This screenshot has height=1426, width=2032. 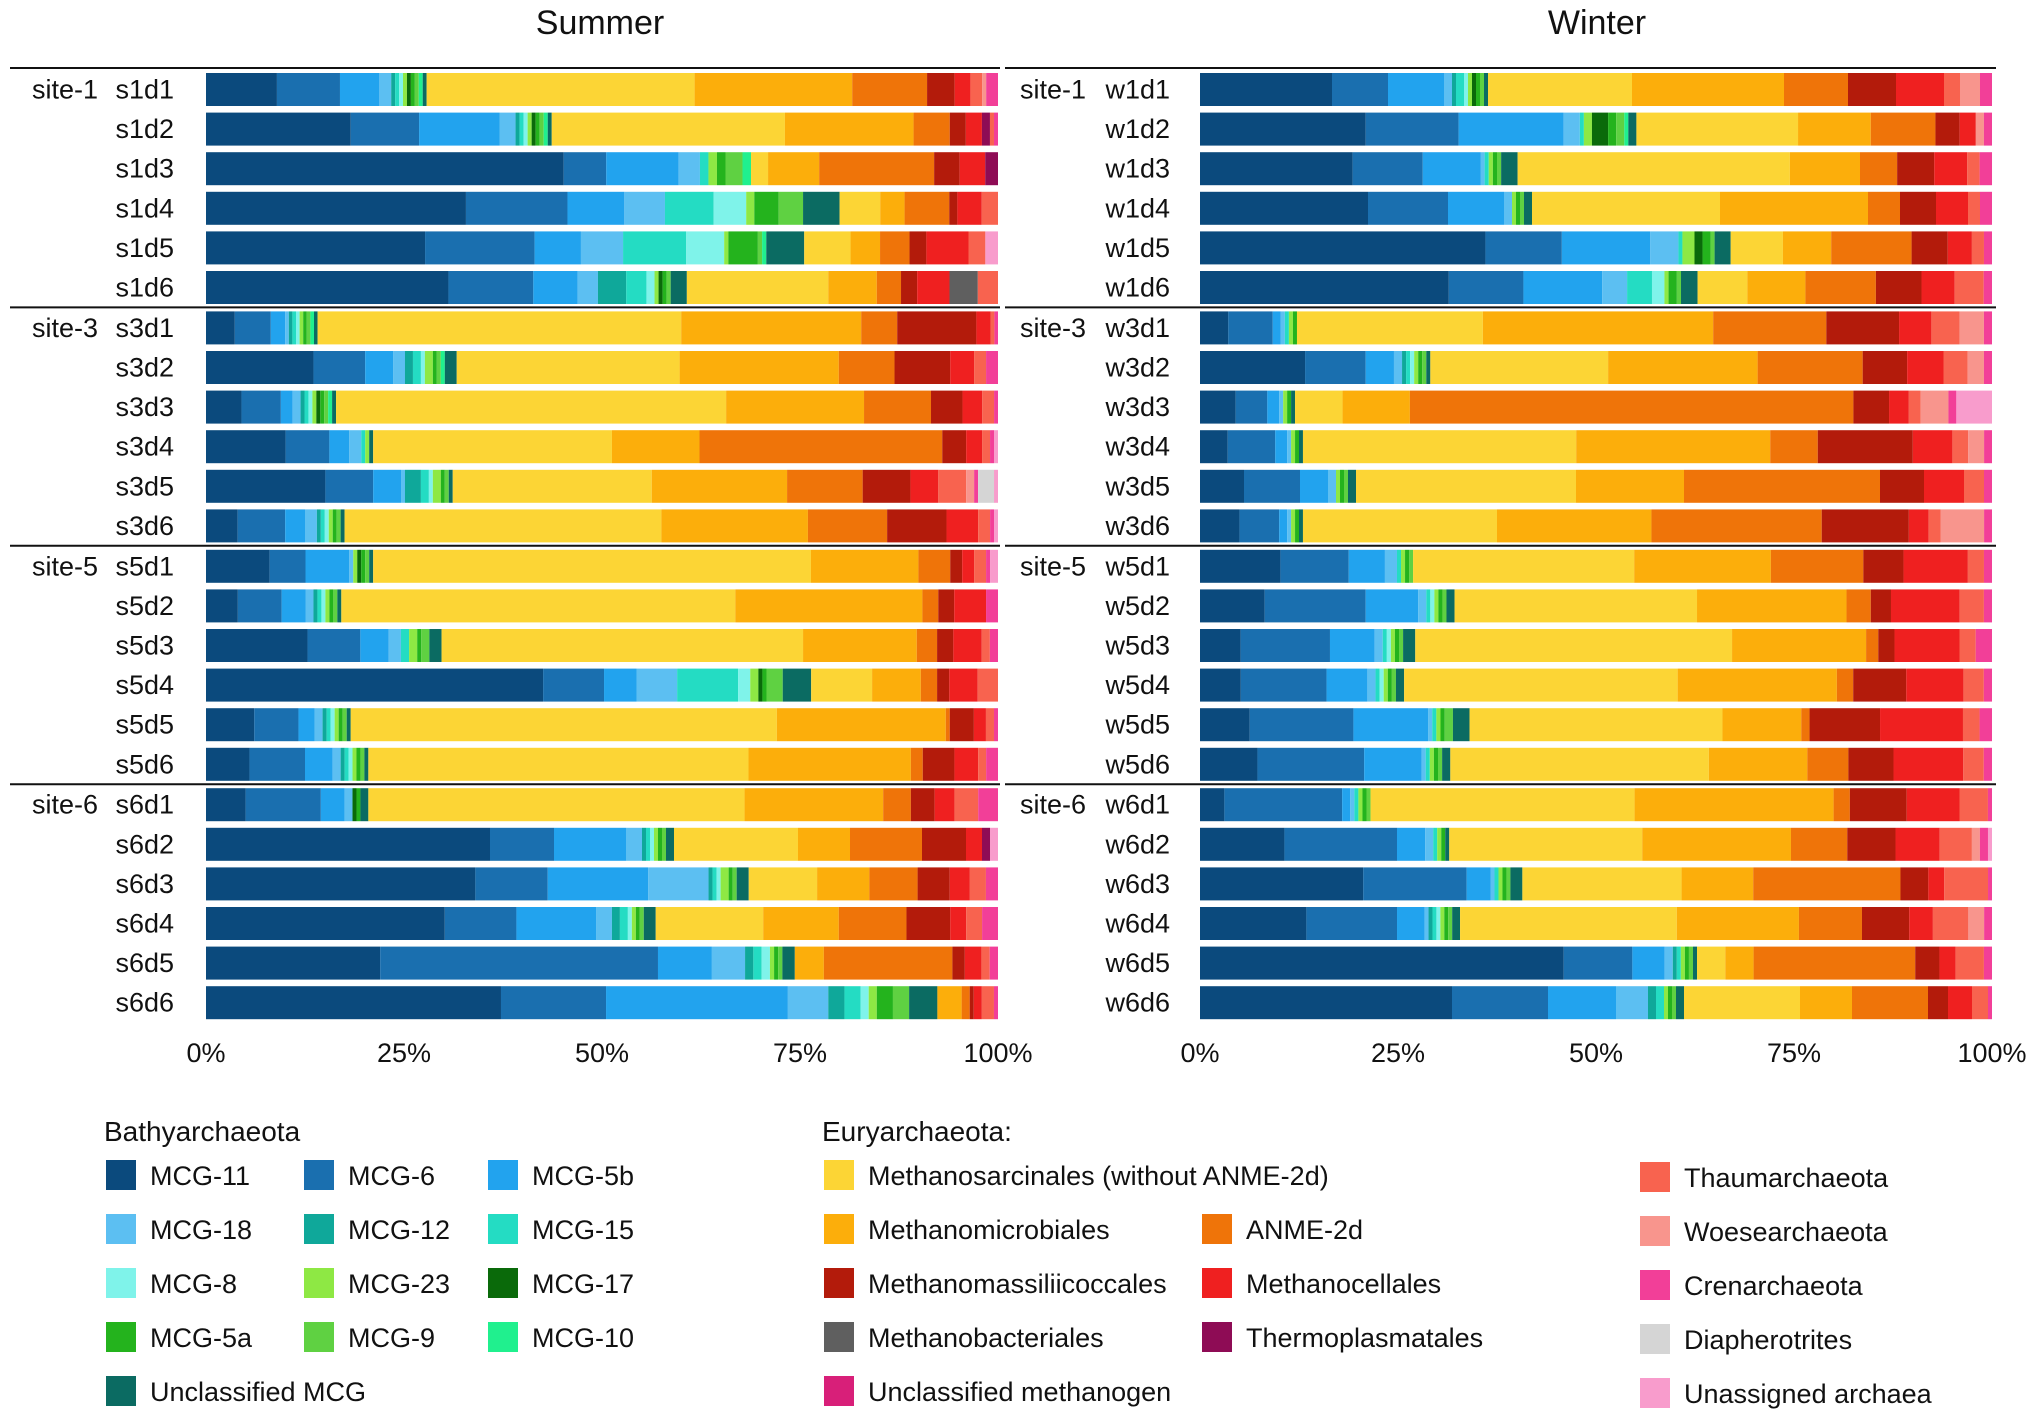 I want to click on bar-segment-w6d3-methanocellales, so click(x=1936, y=884).